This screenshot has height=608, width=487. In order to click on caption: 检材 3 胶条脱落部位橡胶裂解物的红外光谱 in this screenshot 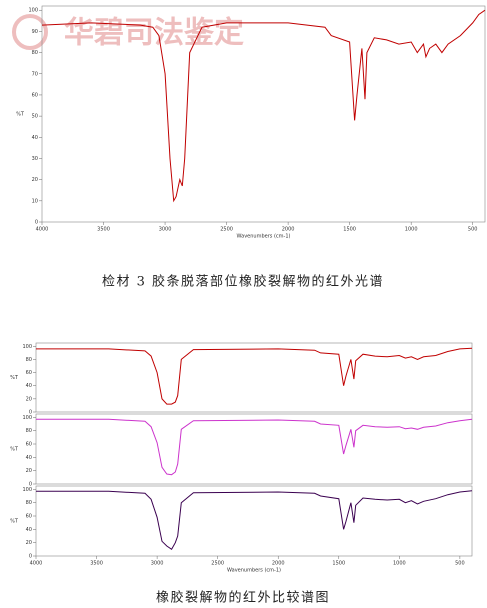, I will do `click(243, 282)`.